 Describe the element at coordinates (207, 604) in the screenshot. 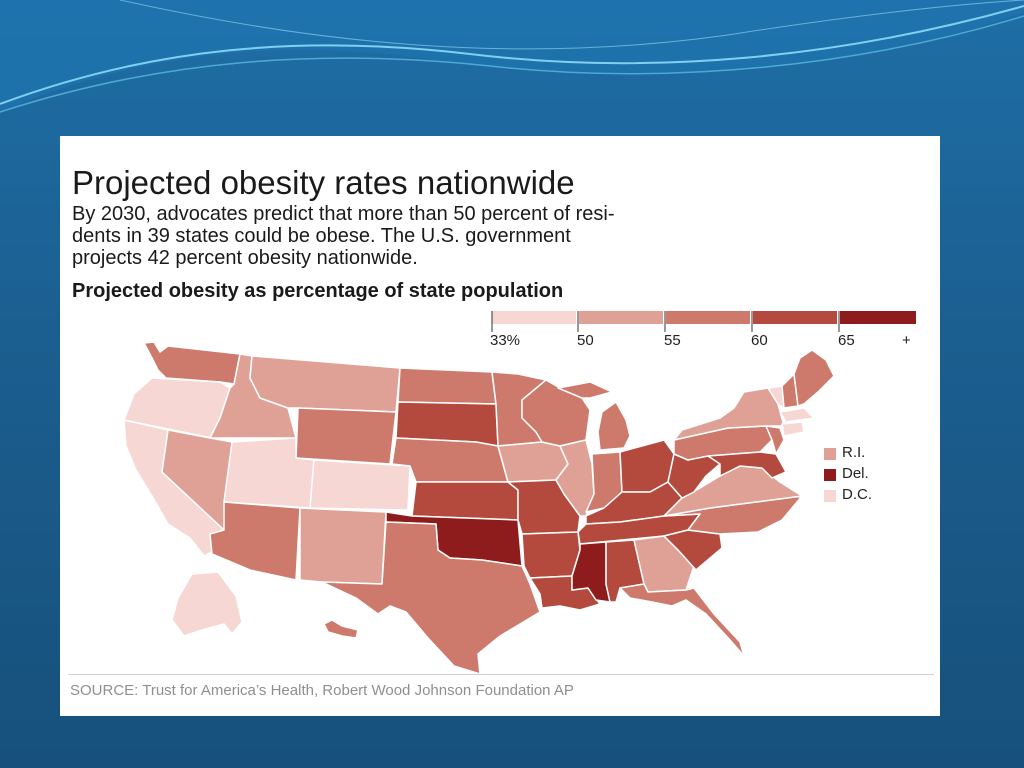

I see `state-AK` at that location.